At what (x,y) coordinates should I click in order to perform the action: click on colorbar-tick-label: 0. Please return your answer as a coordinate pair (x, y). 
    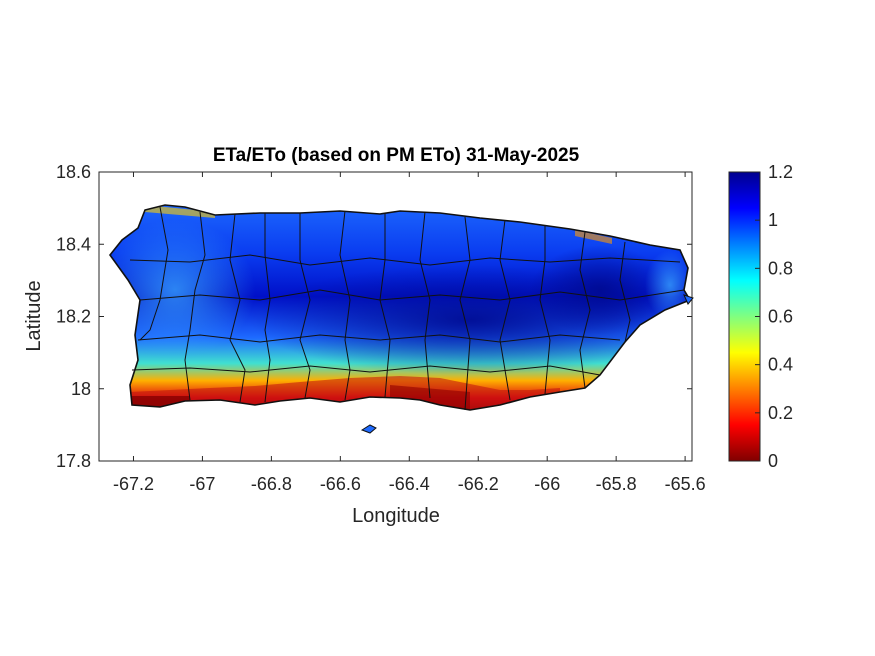
    Looking at the image, I should click on (773, 461).